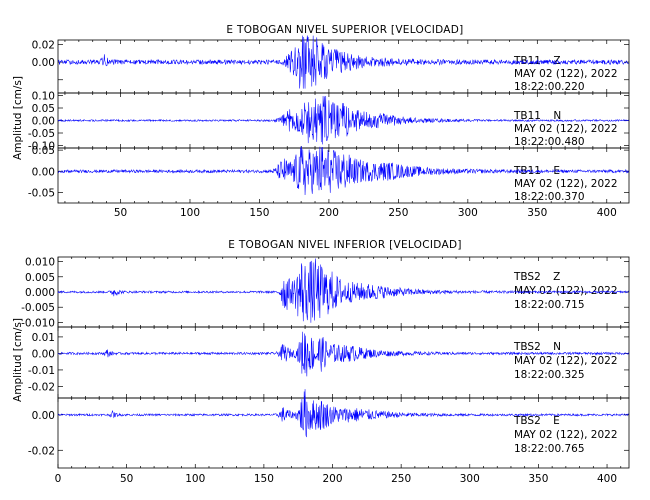 Image resolution: width=650 pixels, height=500 pixels. I want to click on time-label: 18:22:00.325, so click(549, 375).